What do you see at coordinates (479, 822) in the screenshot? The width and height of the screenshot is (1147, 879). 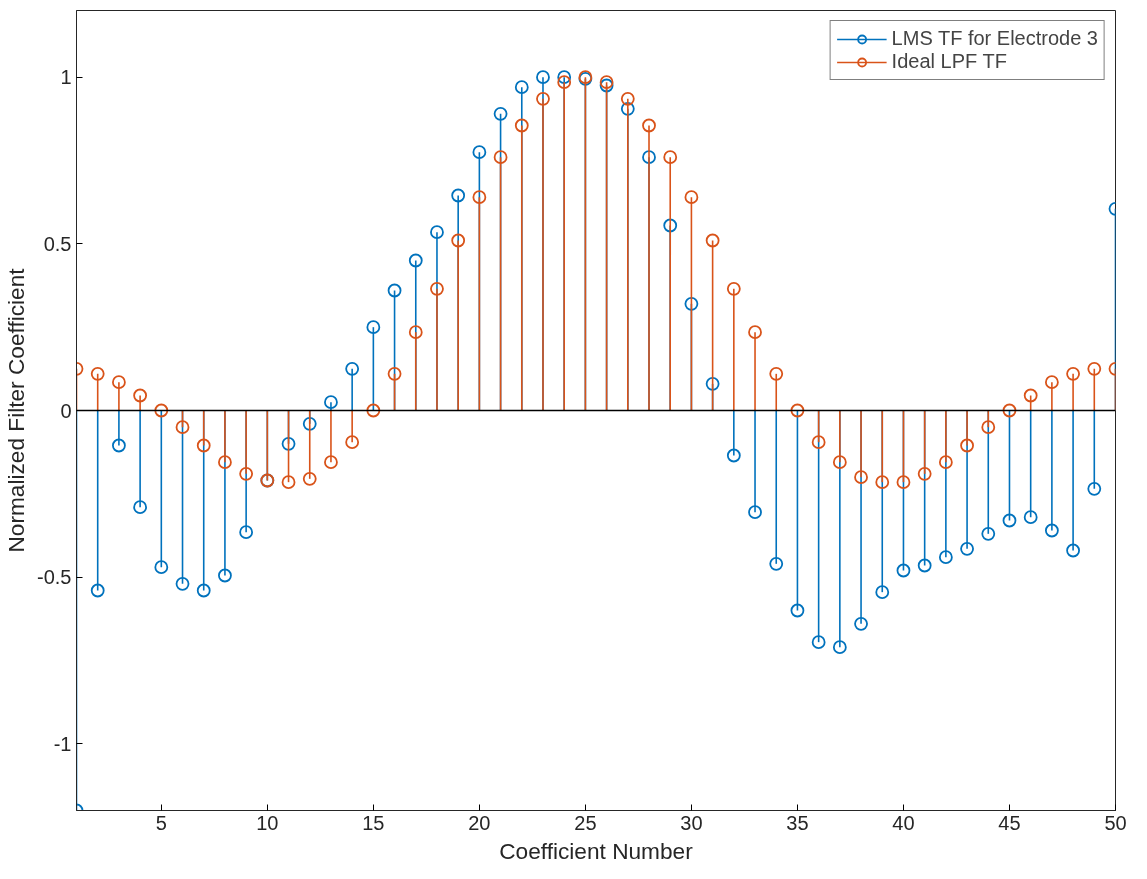 I see `x-tick-label: 20` at bounding box center [479, 822].